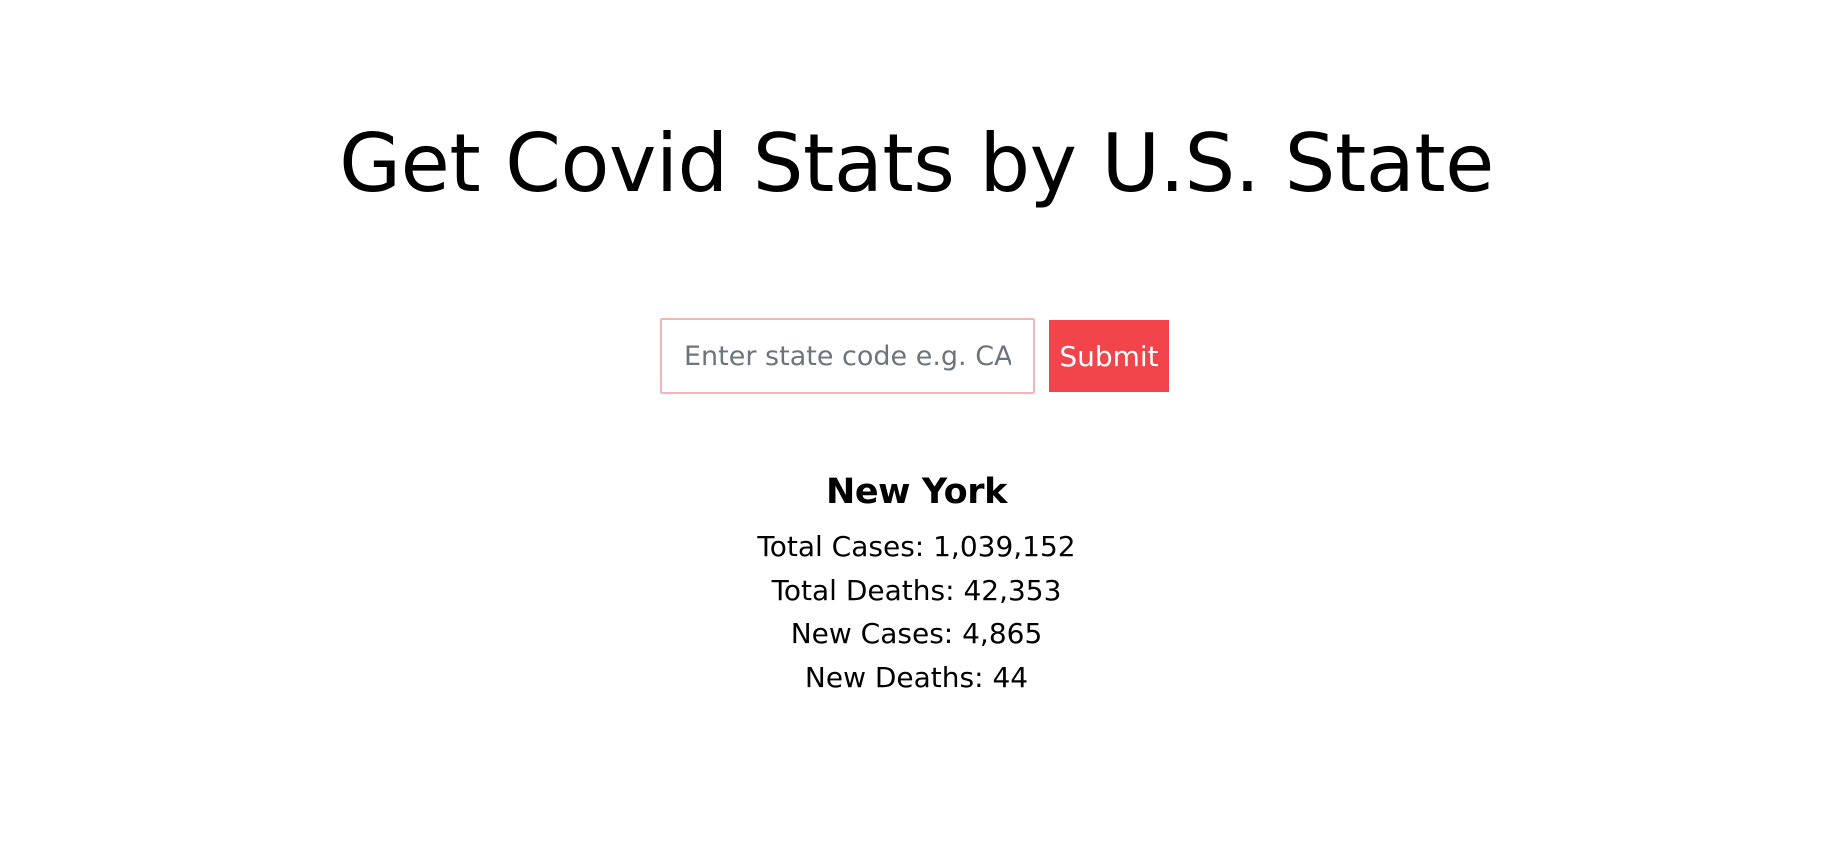 The width and height of the screenshot is (1833, 865). I want to click on submit-button: Submit, so click(1109, 356).